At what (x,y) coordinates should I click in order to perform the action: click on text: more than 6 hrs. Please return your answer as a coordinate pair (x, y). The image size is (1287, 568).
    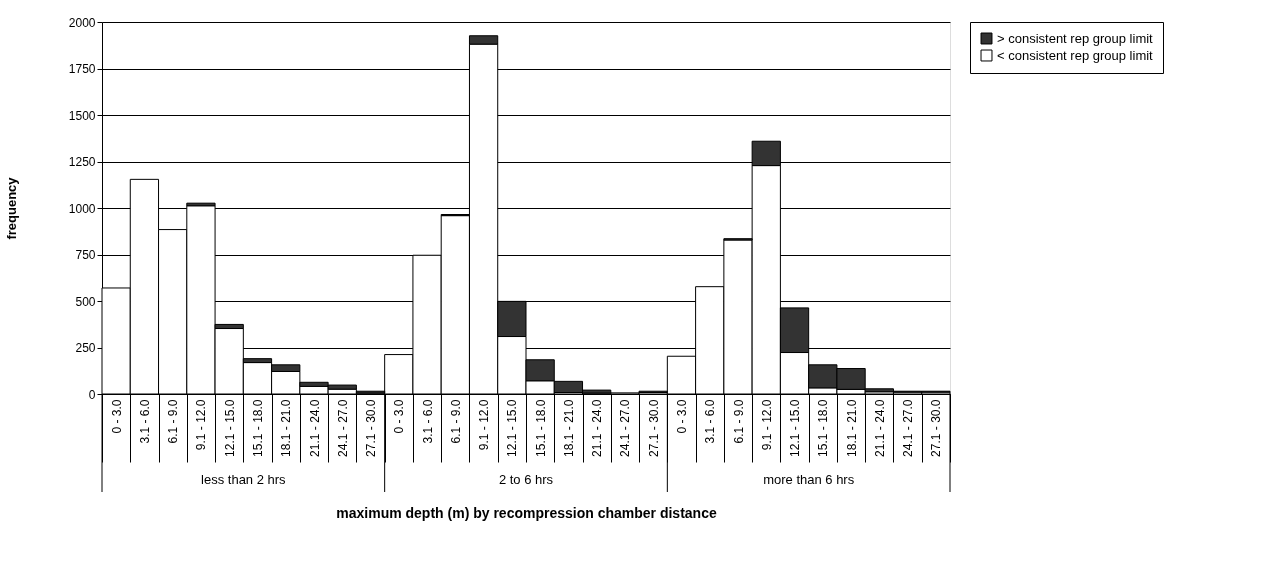
    Looking at the image, I should click on (809, 479).